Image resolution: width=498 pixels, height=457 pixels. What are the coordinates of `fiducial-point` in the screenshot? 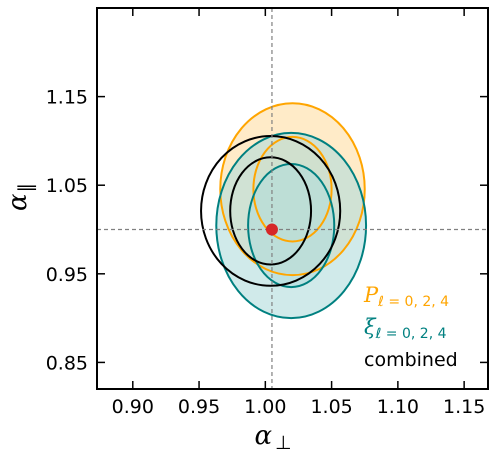 It's located at (271, 229).